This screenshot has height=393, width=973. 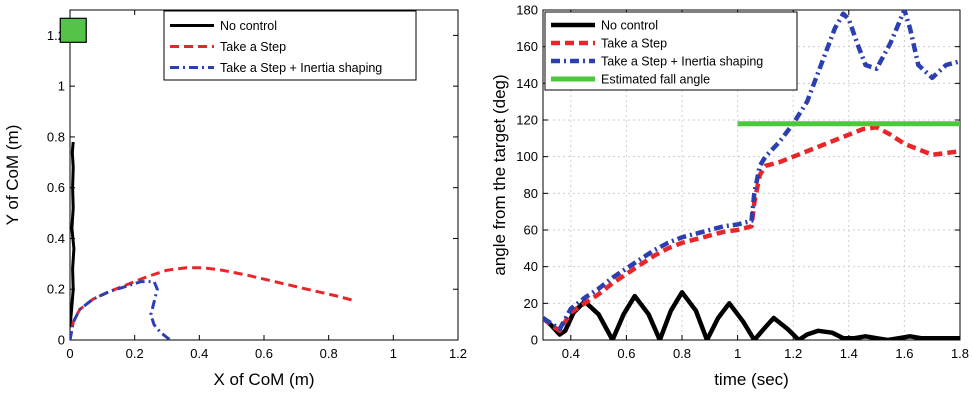 I want to click on y-tick-label: 40, so click(x=531, y=266).